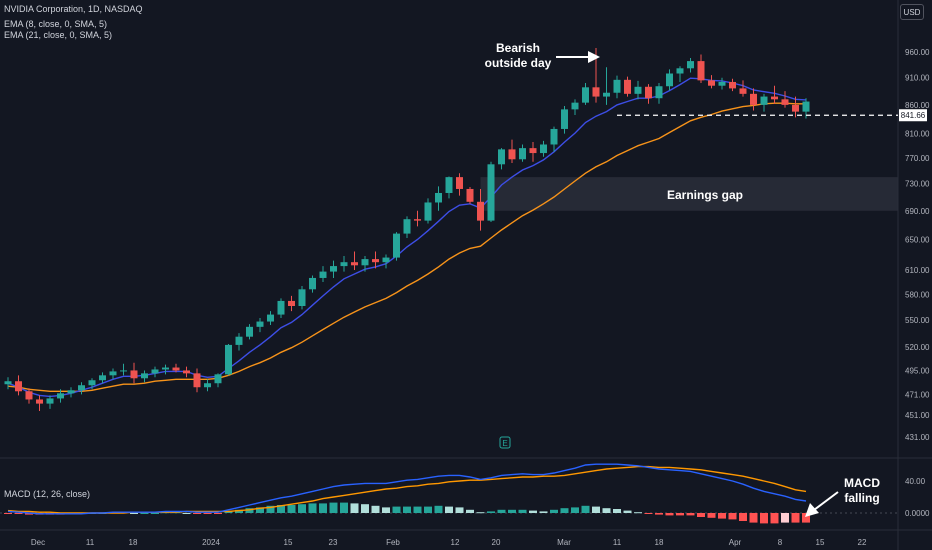  What do you see at coordinates (917, 320) in the screenshot?
I see `price-tick-label: 550.00` at bounding box center [917, 320].